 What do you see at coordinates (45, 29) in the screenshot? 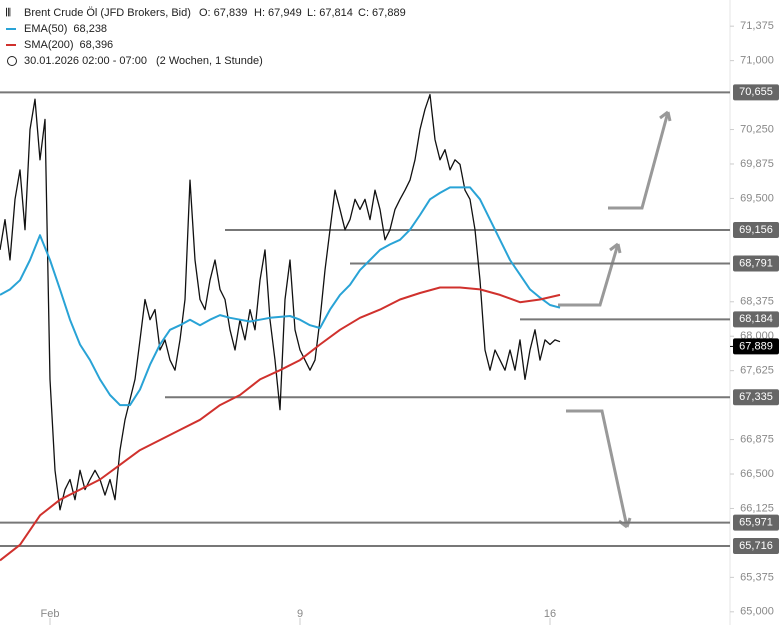
I see `legend-name: EMA(50)` at bounding box center [45, 29].